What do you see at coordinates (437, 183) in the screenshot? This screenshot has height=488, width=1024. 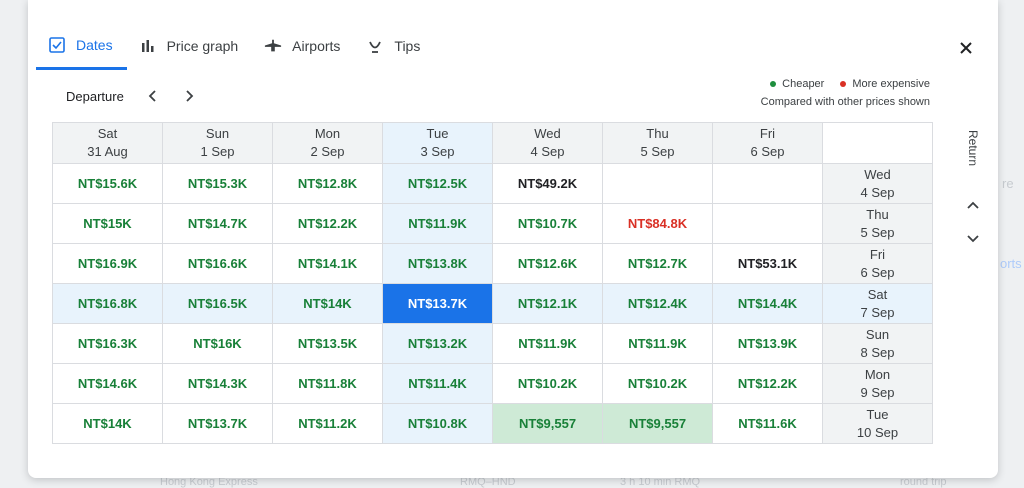 I see `price-cell: NT$12.5K` at bounding box center [437, 183].